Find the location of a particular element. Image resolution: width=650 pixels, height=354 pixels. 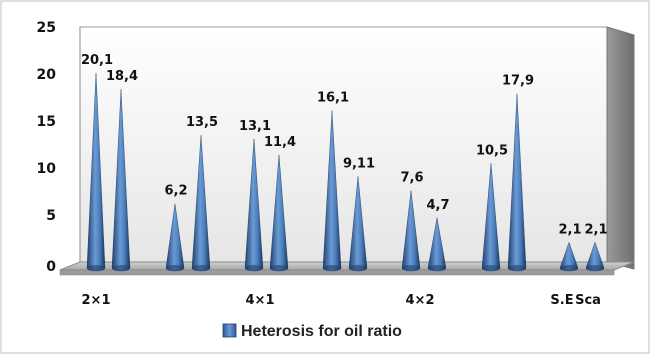

x-tick-label: 4×2 is located at coordinates (420, 300).